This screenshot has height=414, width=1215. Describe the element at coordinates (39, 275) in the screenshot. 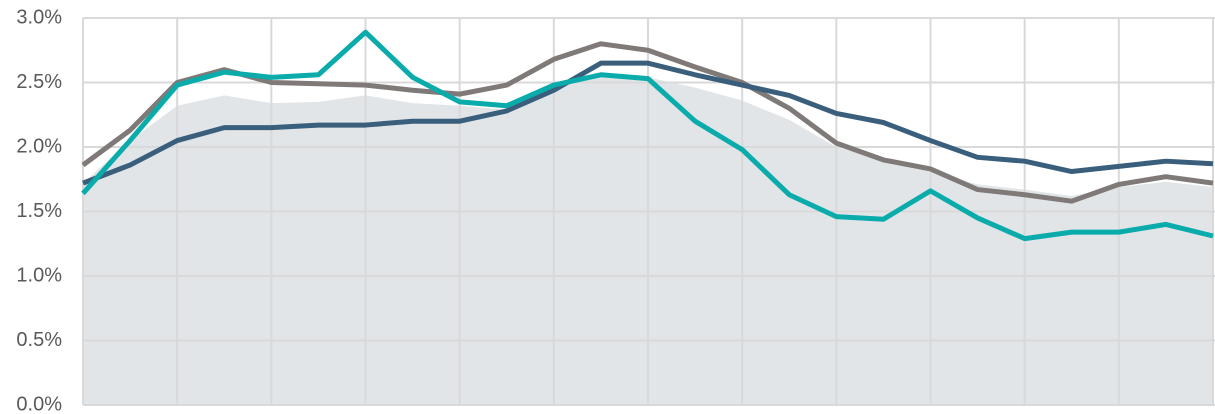

I see `y-tick-label: 1.0%` at that location.